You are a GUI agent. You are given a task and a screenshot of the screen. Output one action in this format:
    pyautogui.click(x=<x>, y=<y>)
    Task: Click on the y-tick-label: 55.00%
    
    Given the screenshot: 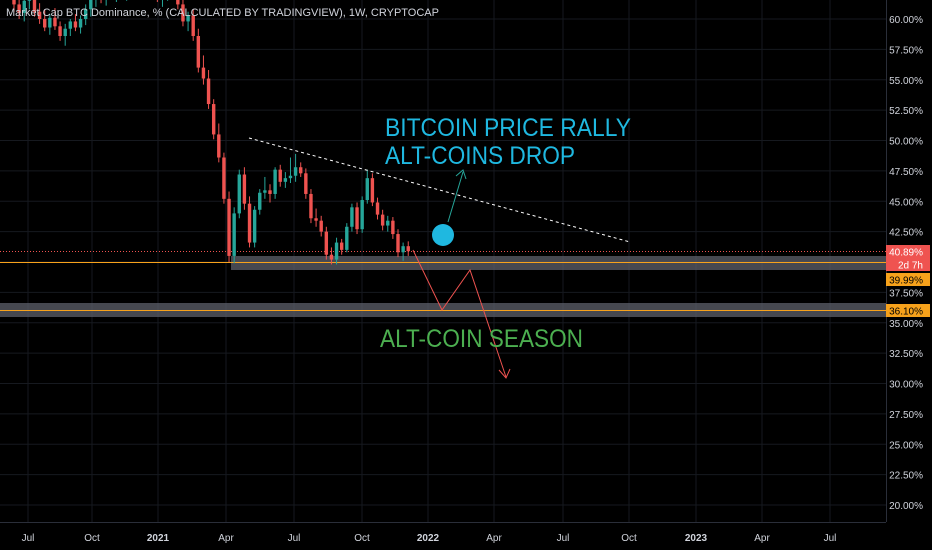 What is the action you would take?
    pyautogui.click(x=906, y=81)
    